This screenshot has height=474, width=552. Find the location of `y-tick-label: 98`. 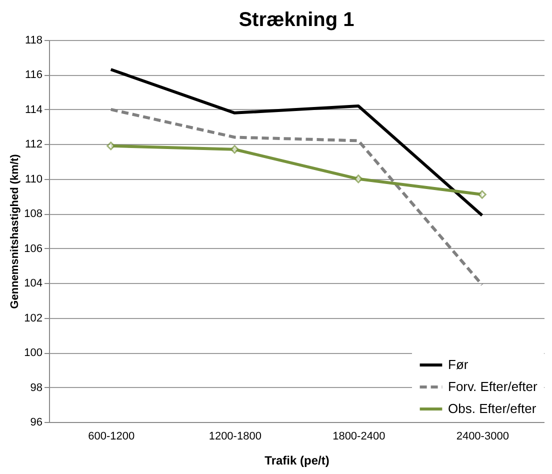

y-tick-label: 98 is located at coordinates (36, 388).